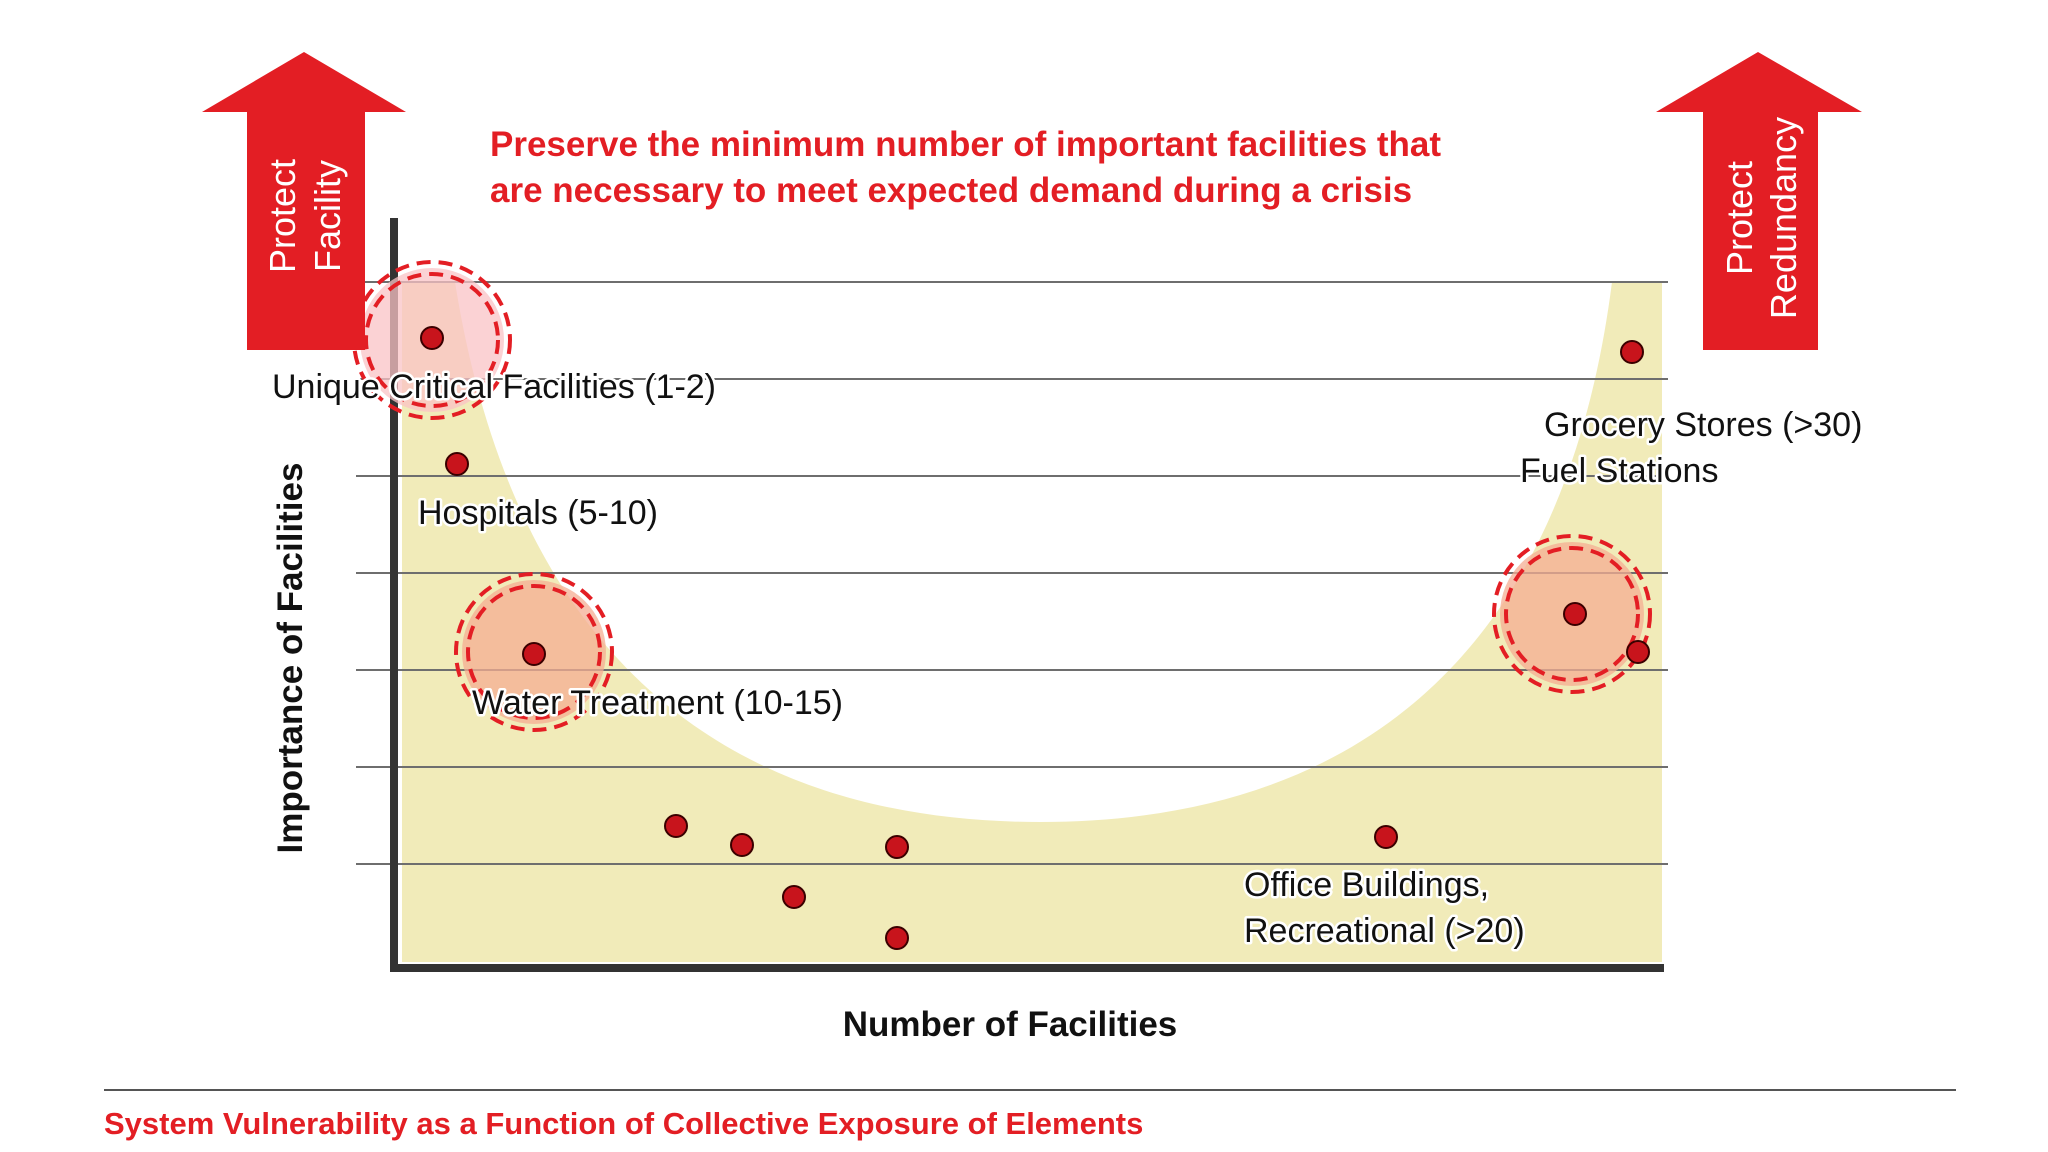 The height and width of the screenshot is (1152, 2048). I want to click on svg-text: Facility, so click(327, 216).